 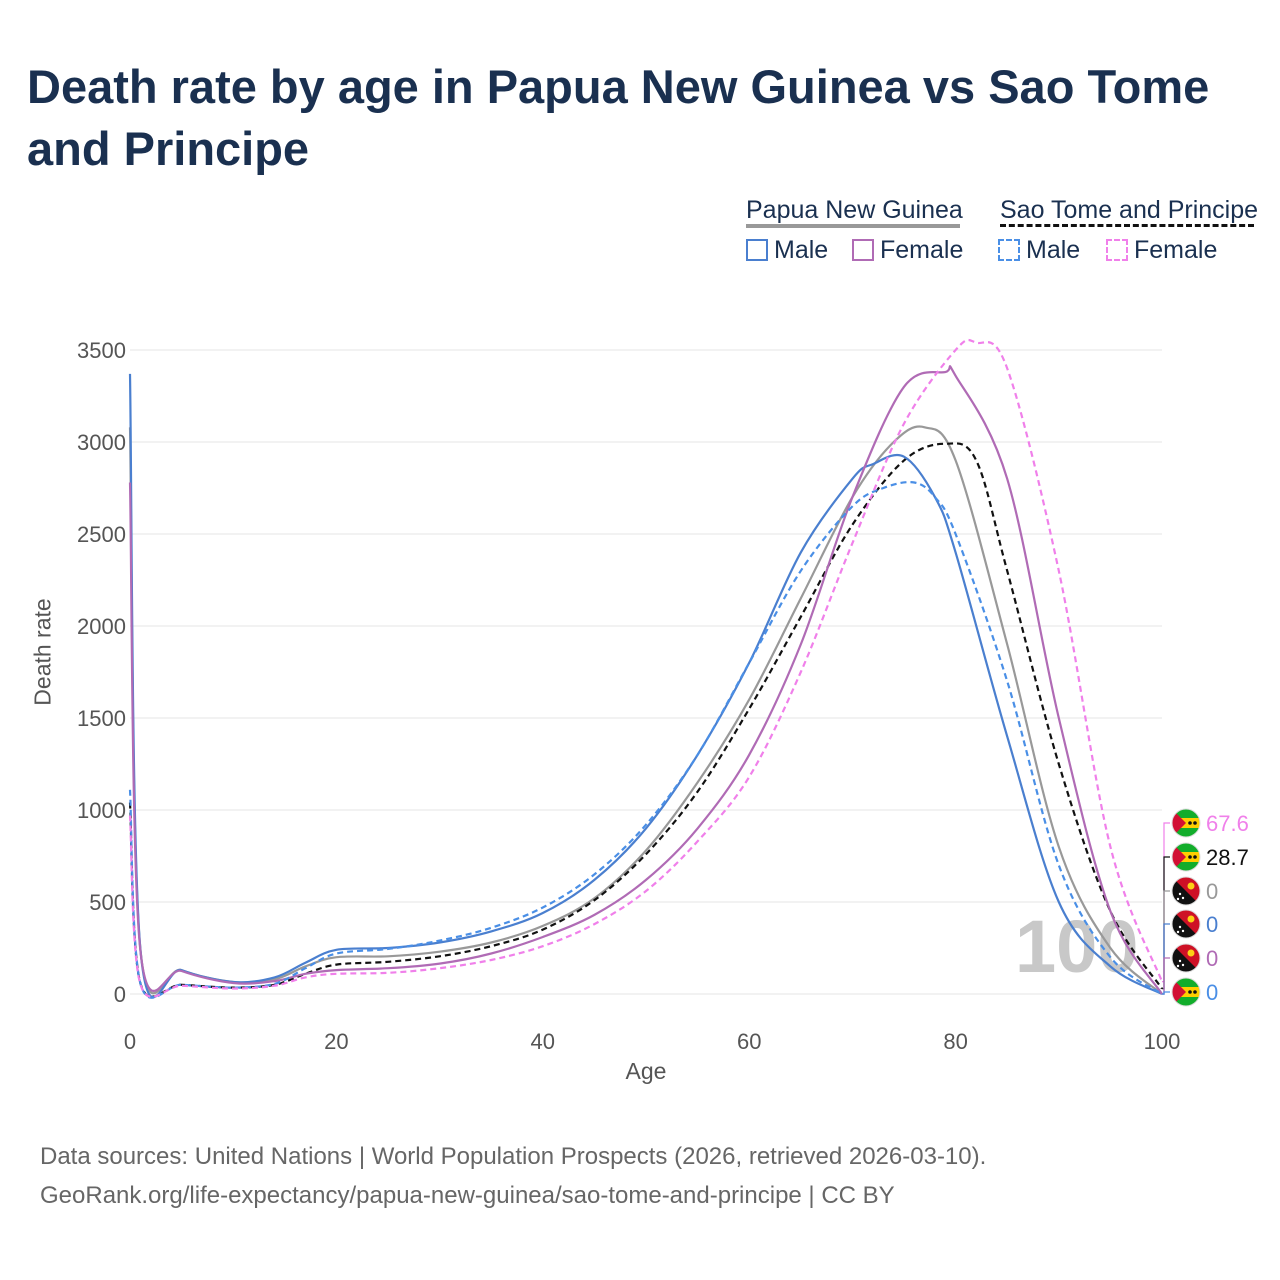 What do you see at coordinates (107, 902) in the screenshot?
I see `y-tick-label-500: 500` at bounding box center [107, 902].